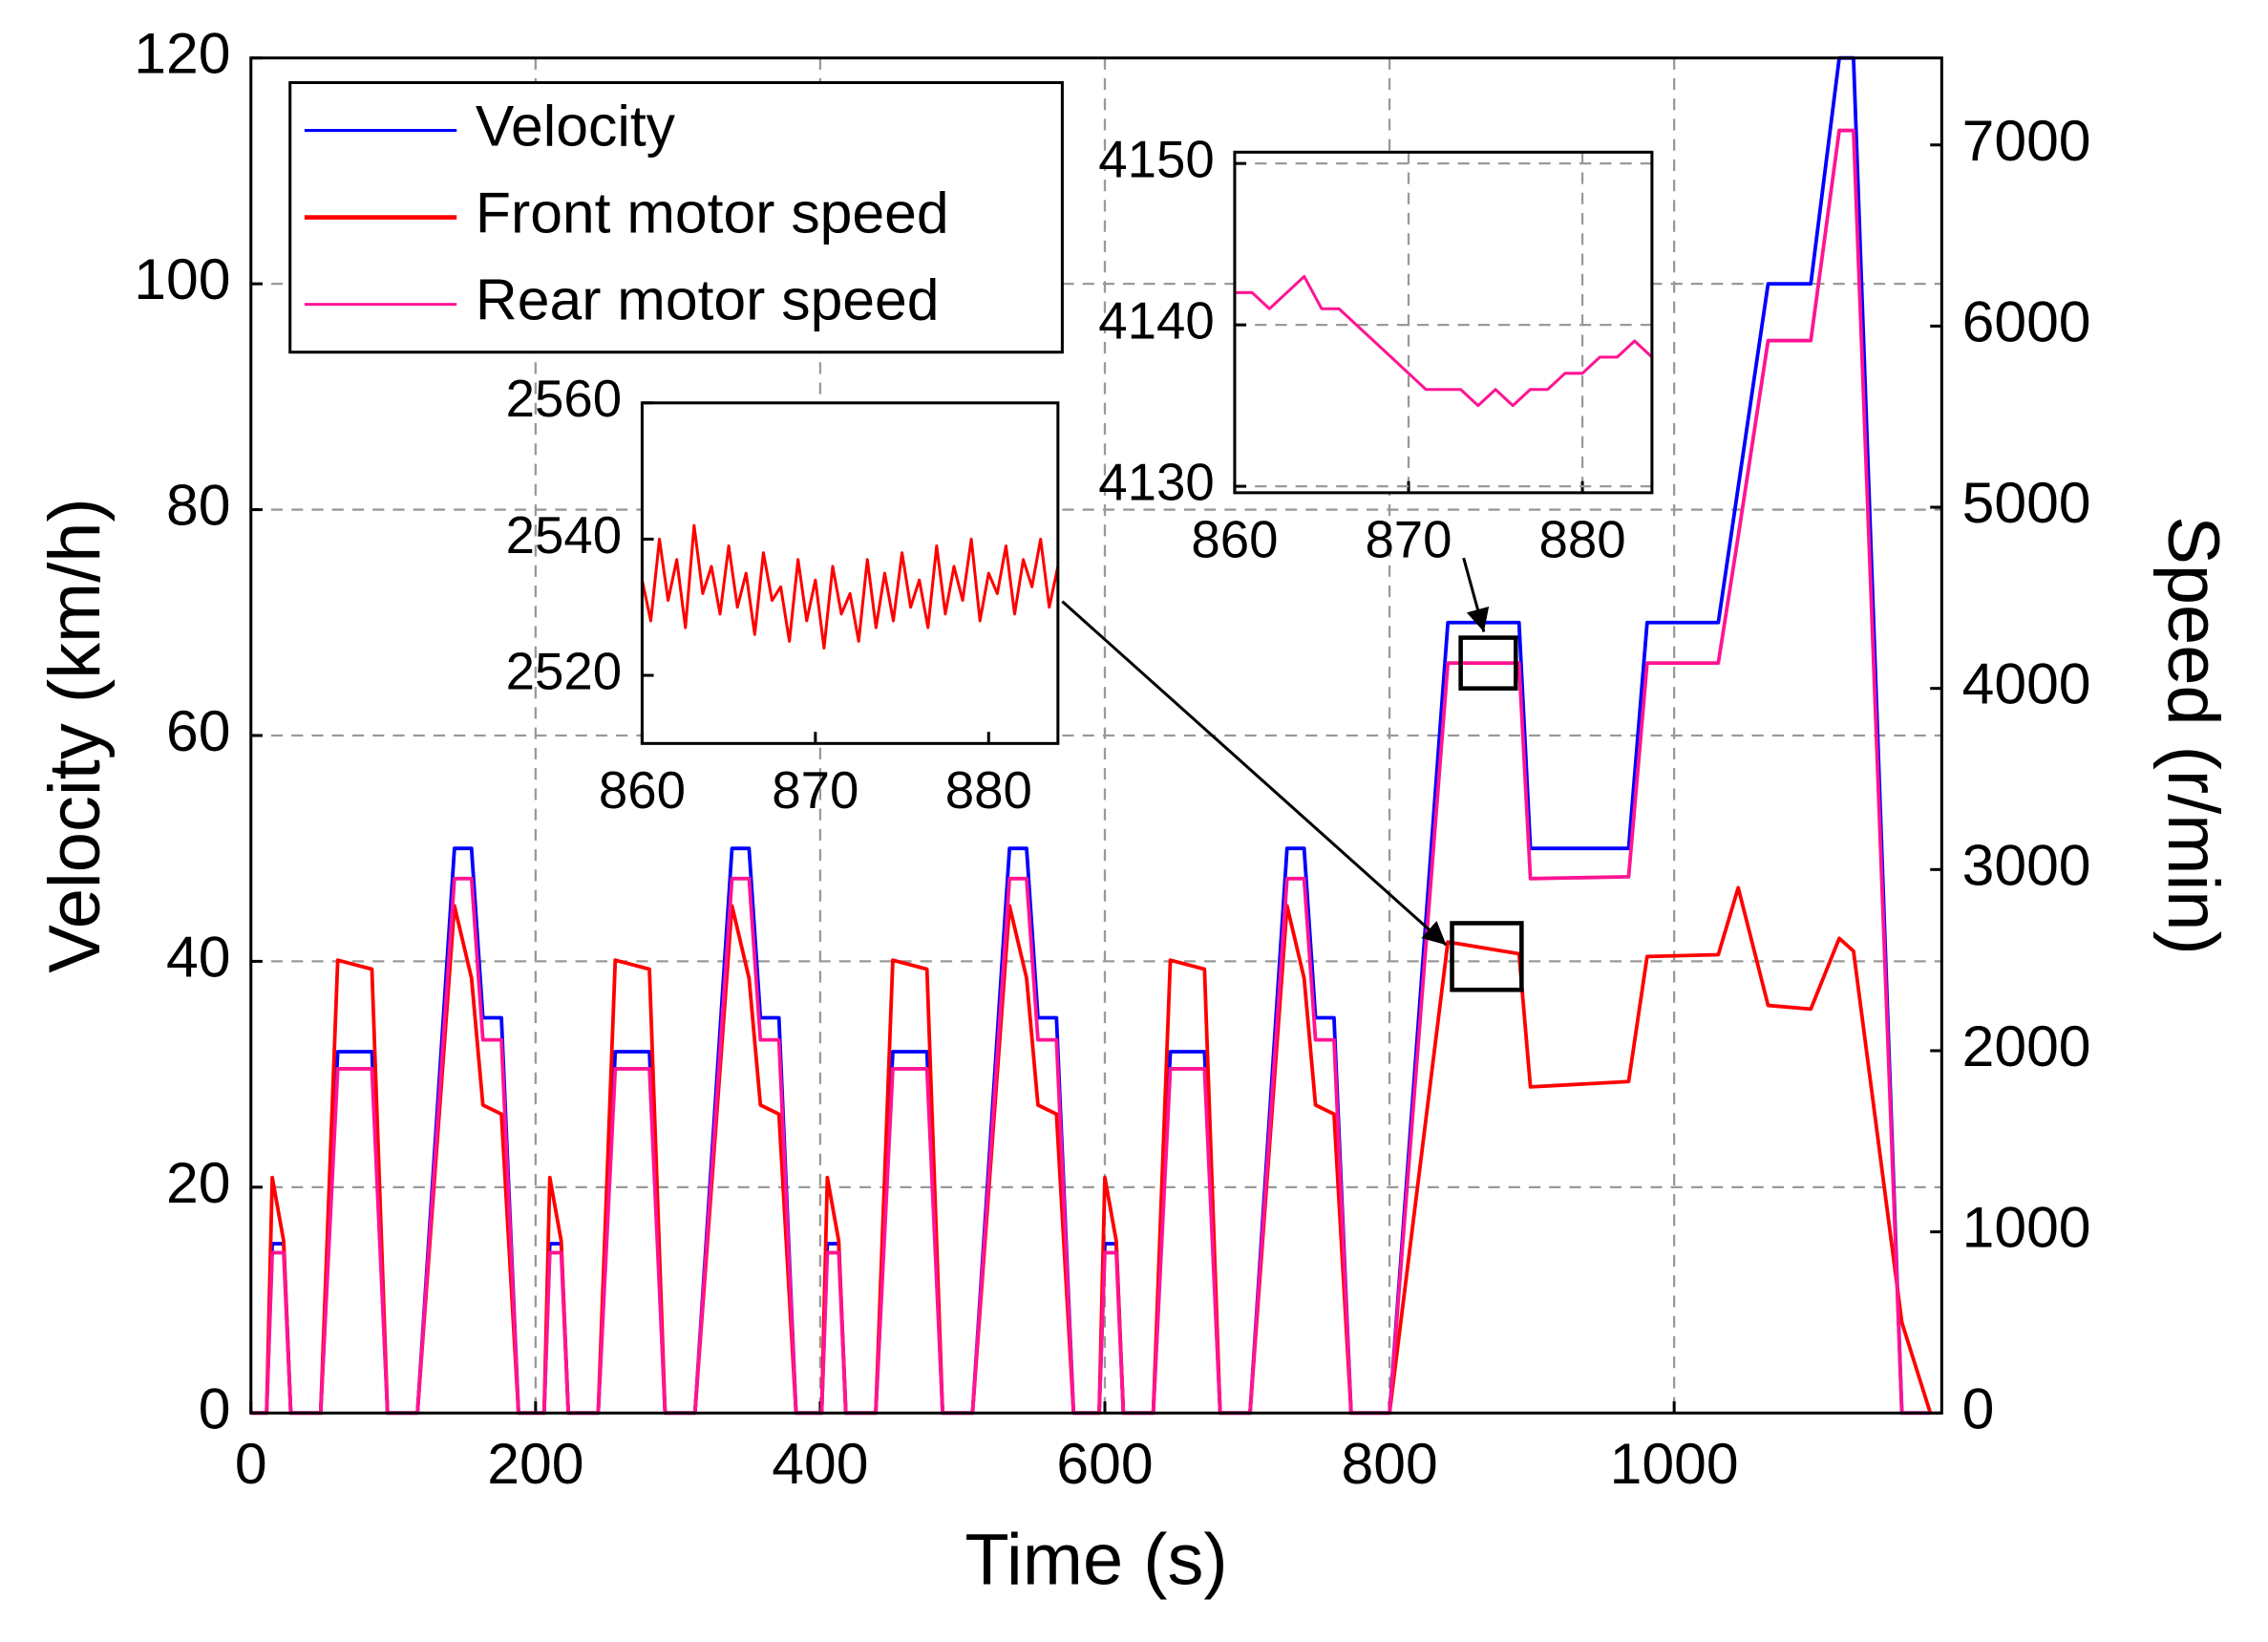 The width and height of the screenshot is (2268, 1642). What do you see at coordinates (2026, 1045) in the screenshot?
I see `y2-tick-label: 2000` at bounding box center [2026, 1045].